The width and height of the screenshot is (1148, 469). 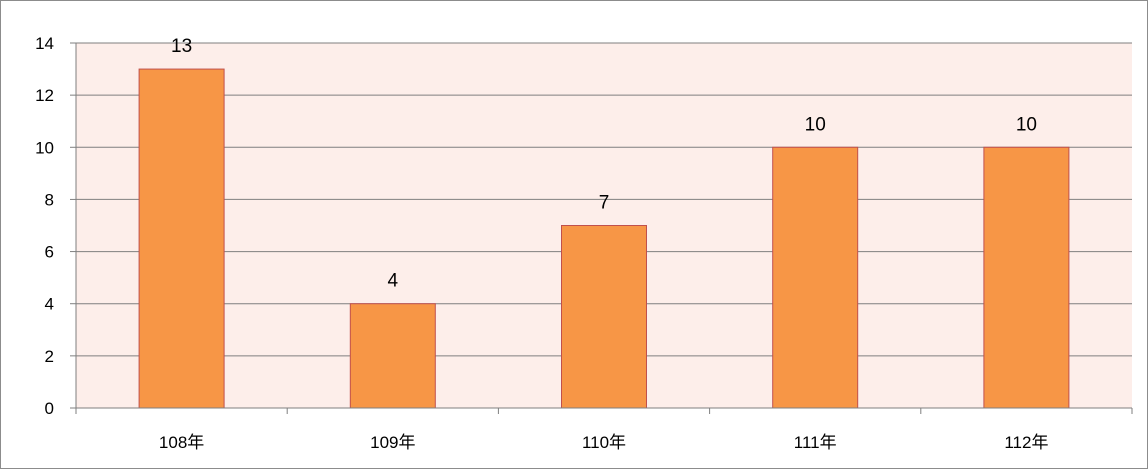 What do you see at coordinates (49, 304) in the screenshot?
I see `y-tick-label: 4` at bounding box center [49, 304].